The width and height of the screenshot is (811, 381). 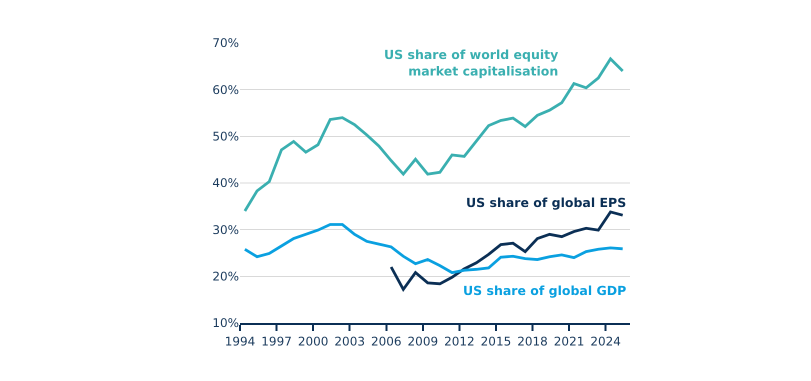 What do you see at coordinates (225, 89) in the screenshot?
I see `y-tick-label: 60%` at bounding box center [225, 89].